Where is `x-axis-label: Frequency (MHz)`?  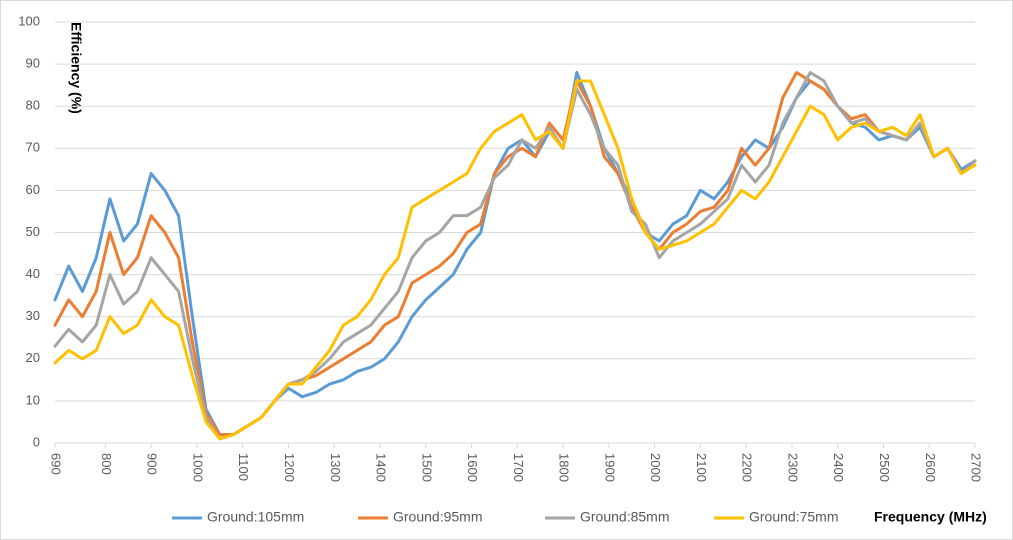
x-axis-label: Frequency (MHz) is located at coordinates (930, 517).